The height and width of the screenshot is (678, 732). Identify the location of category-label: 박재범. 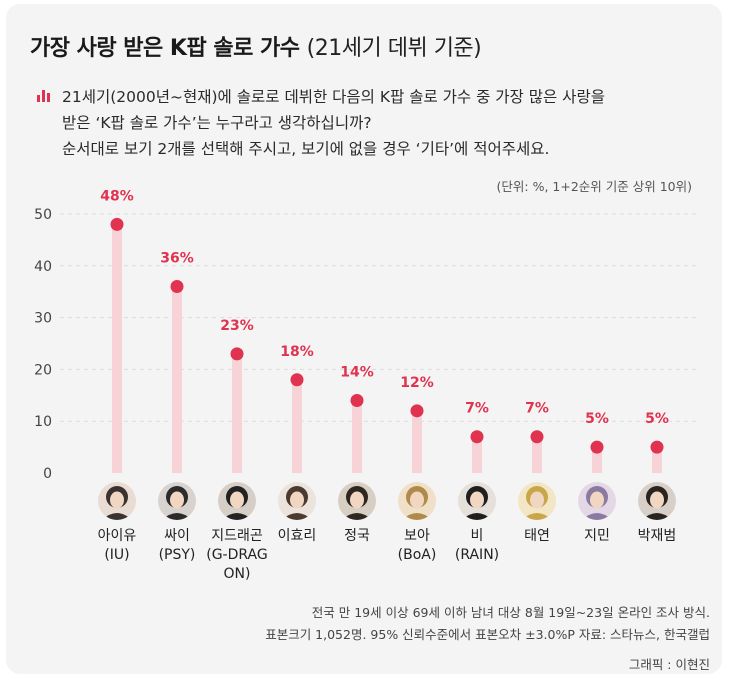
(657, 536).